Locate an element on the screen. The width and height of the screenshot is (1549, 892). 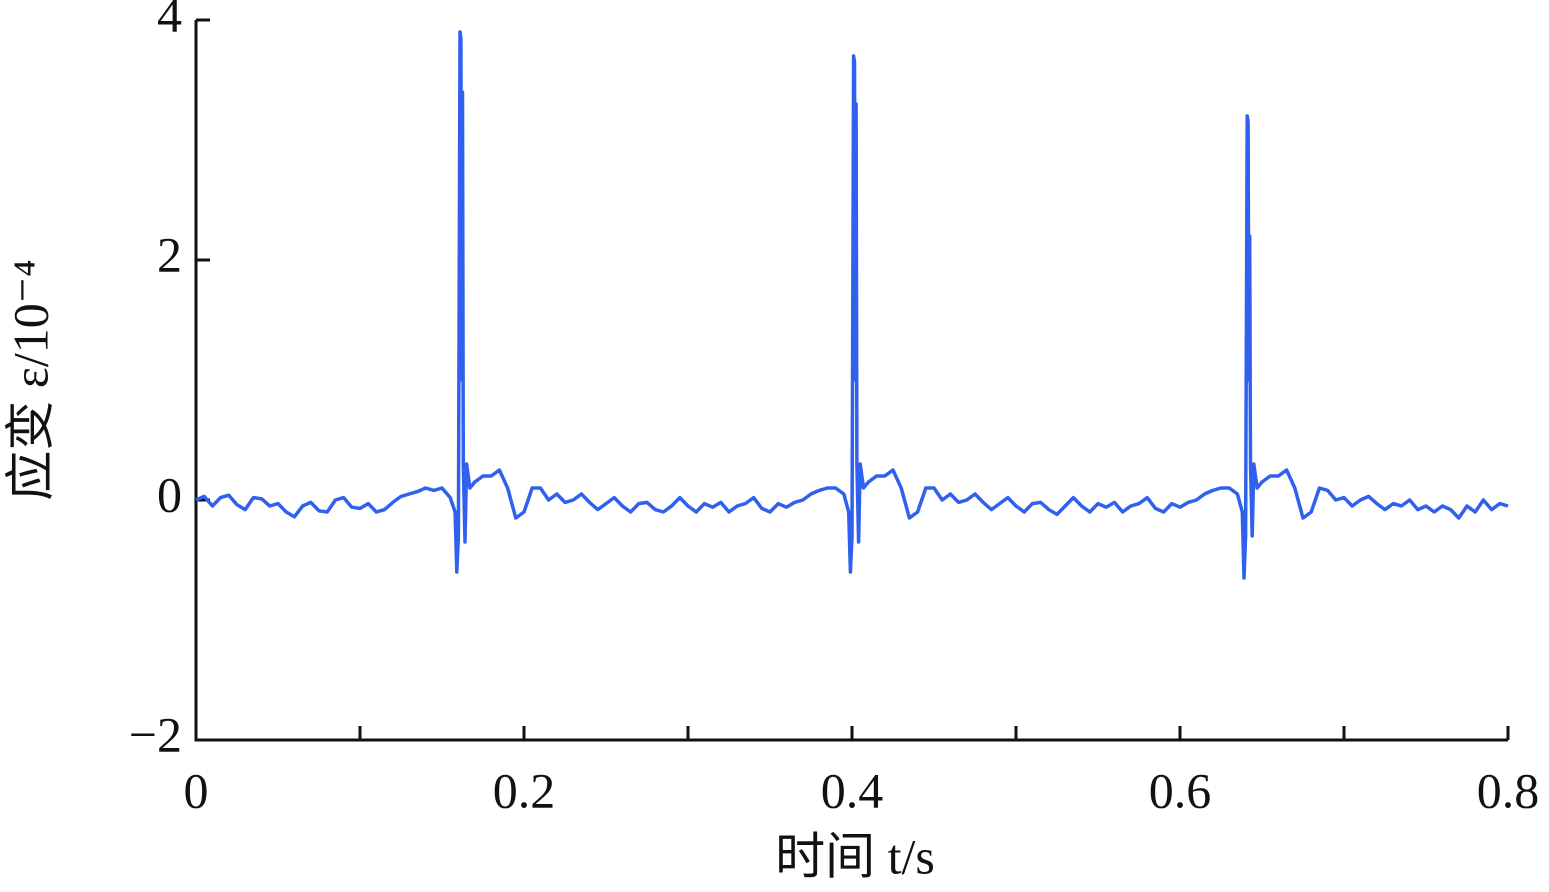
y-tick-label: 2 is located at coordinates (169, 254).